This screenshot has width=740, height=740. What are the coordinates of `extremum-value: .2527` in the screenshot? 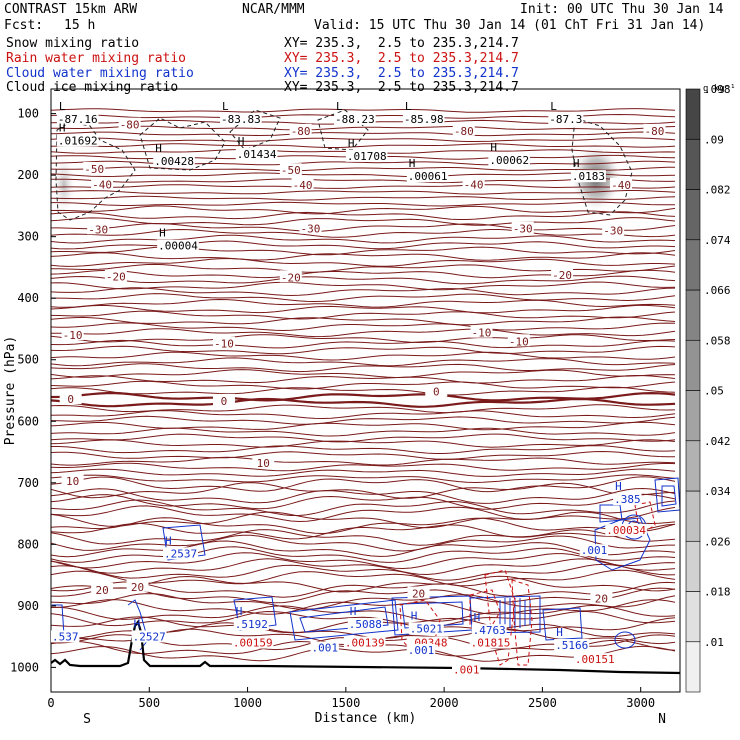 It's located at (149, 636).